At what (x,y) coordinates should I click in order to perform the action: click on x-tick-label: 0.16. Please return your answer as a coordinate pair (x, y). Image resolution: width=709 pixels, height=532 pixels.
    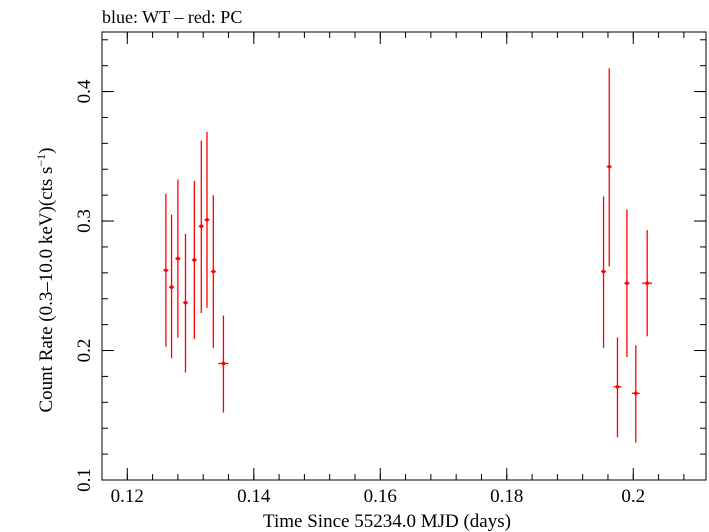
    Looking at the image, I should click on (380, 496).